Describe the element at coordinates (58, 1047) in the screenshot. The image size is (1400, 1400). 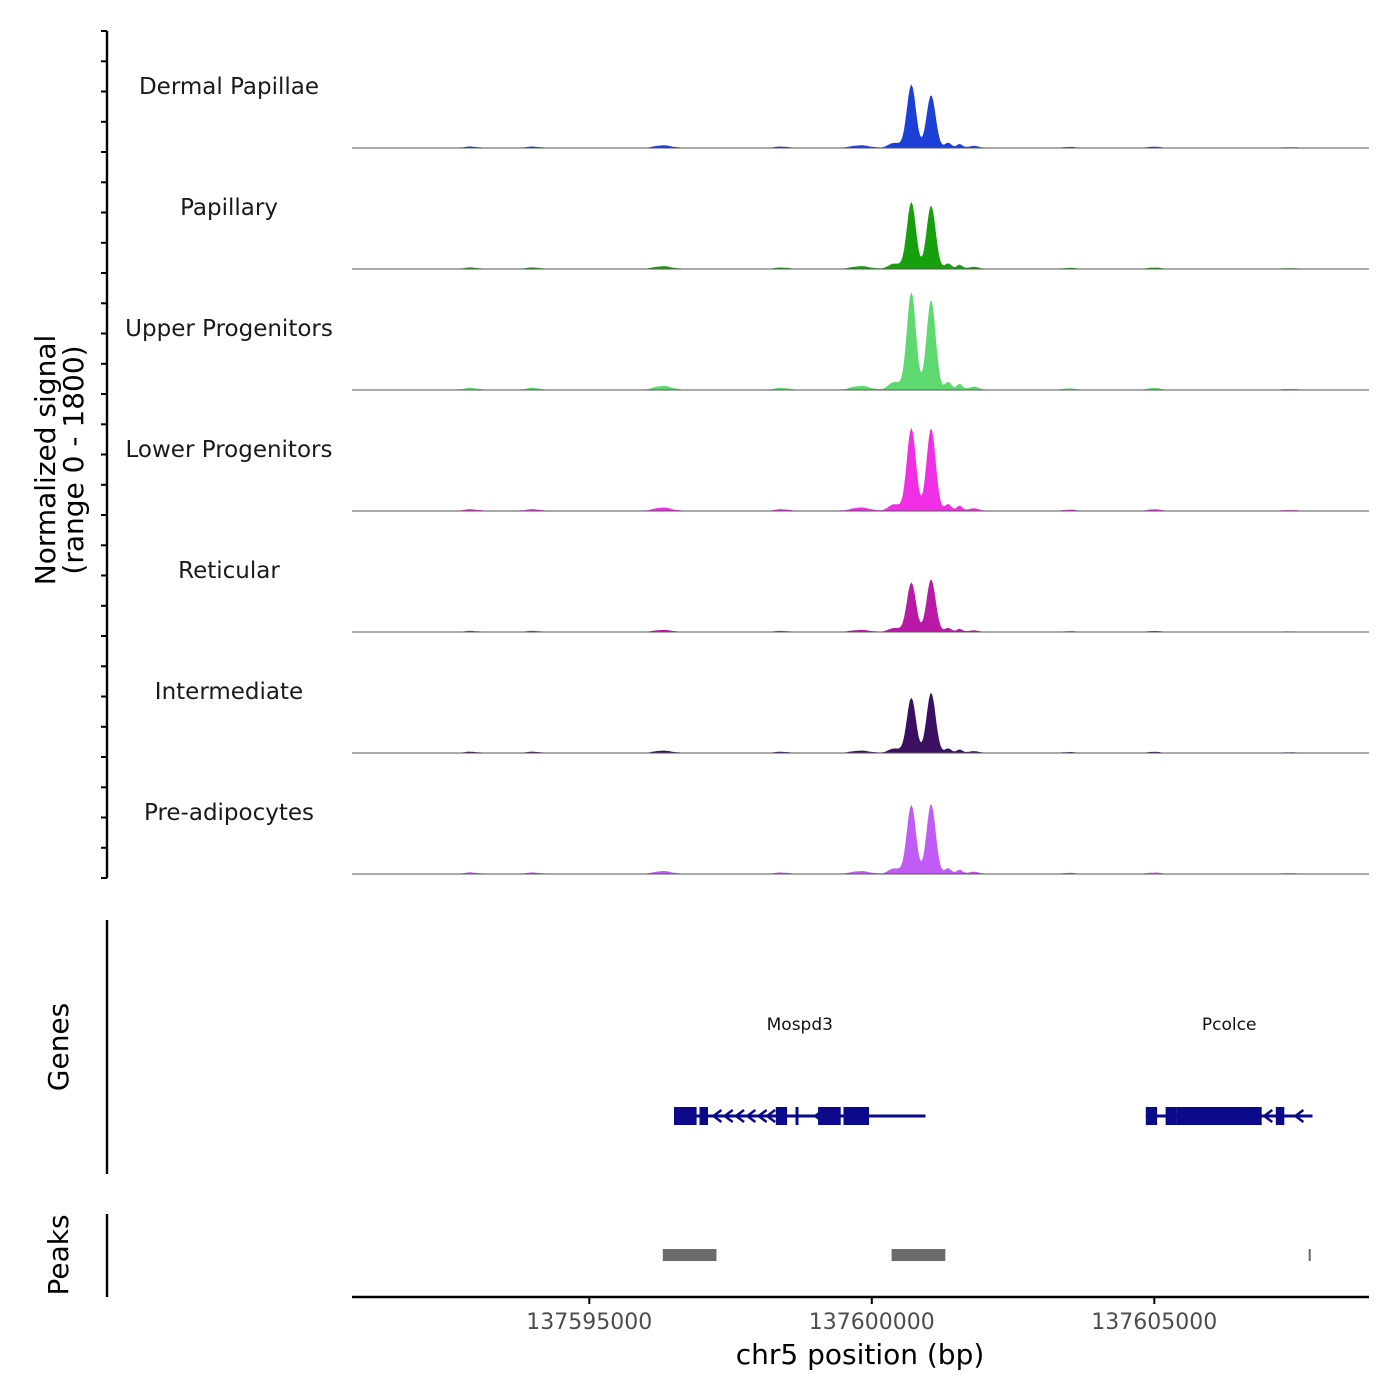
I see `genes-panel-label: Genes` at that location.